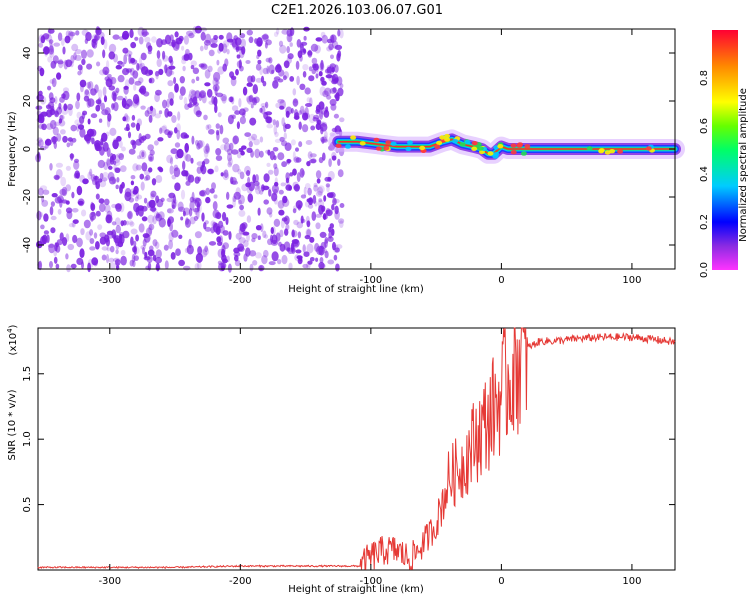 This screenshot has width=750, height=600. Describe the element at coordinates (109, 581) in the screenshot. I see `x-tick-label: -300` at that location.